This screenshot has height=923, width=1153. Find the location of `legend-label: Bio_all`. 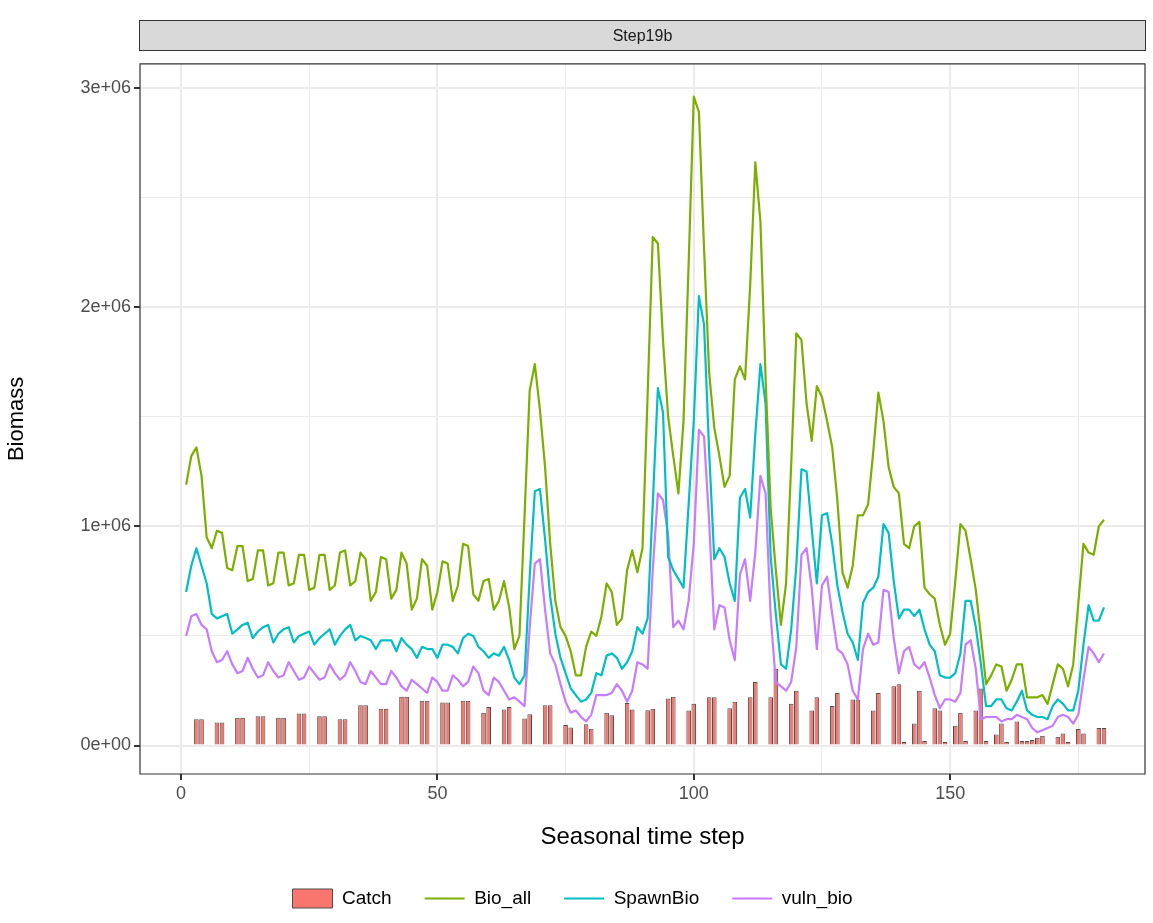

legend-label: Bio_all is located at coordinates (503, 897).